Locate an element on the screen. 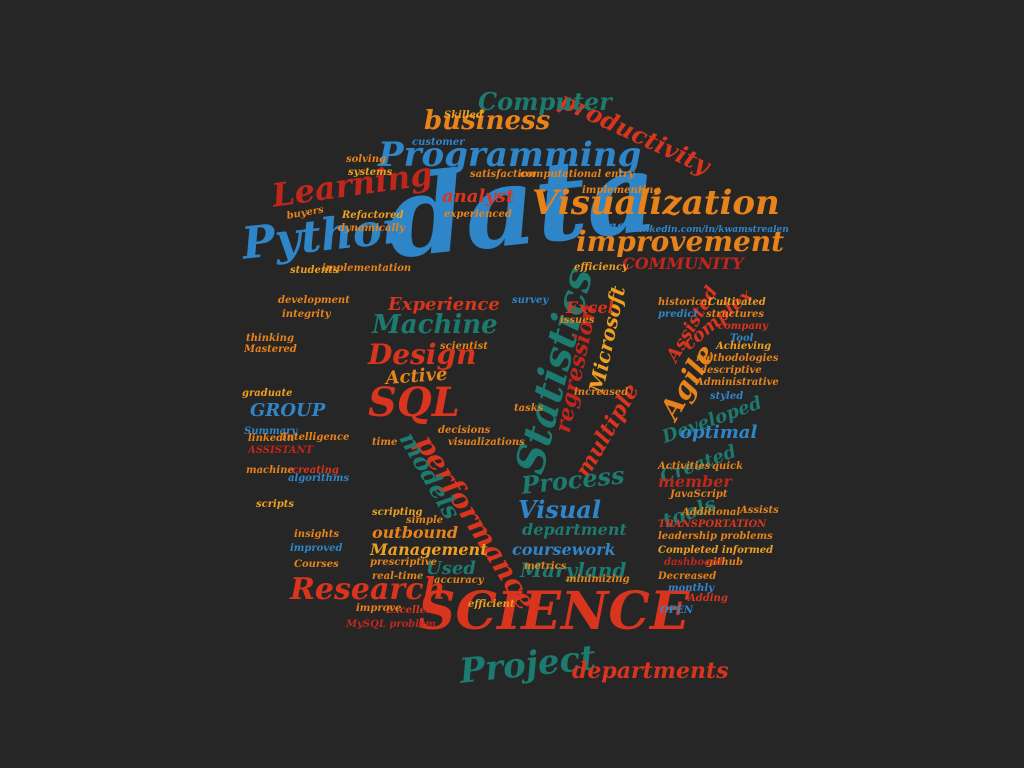 Image resolution: width=1024 pixels, height=768 pixels. word-visualizations: visualizations is located at coordinates (486, 442).